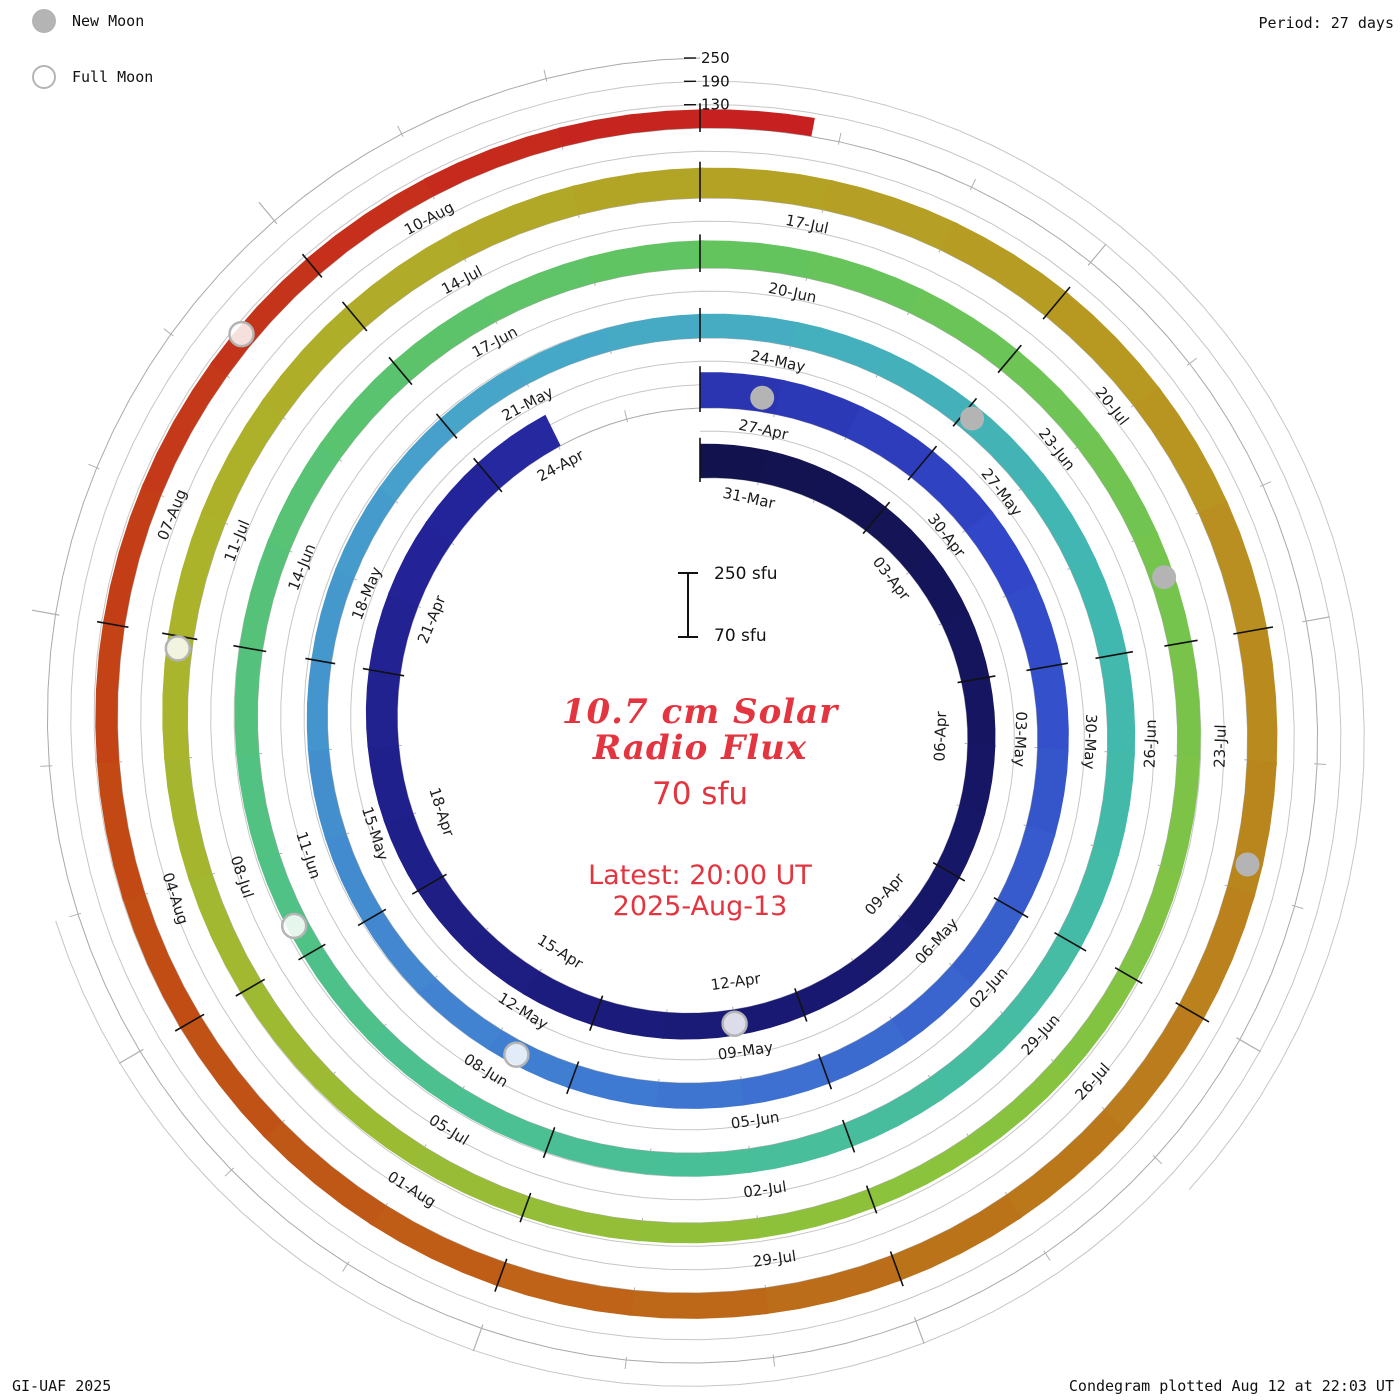  What do you see at coordinates (792, 293) in the screenshot?
I see `date-label: 20-Jun` at bounding box center [792, 293].